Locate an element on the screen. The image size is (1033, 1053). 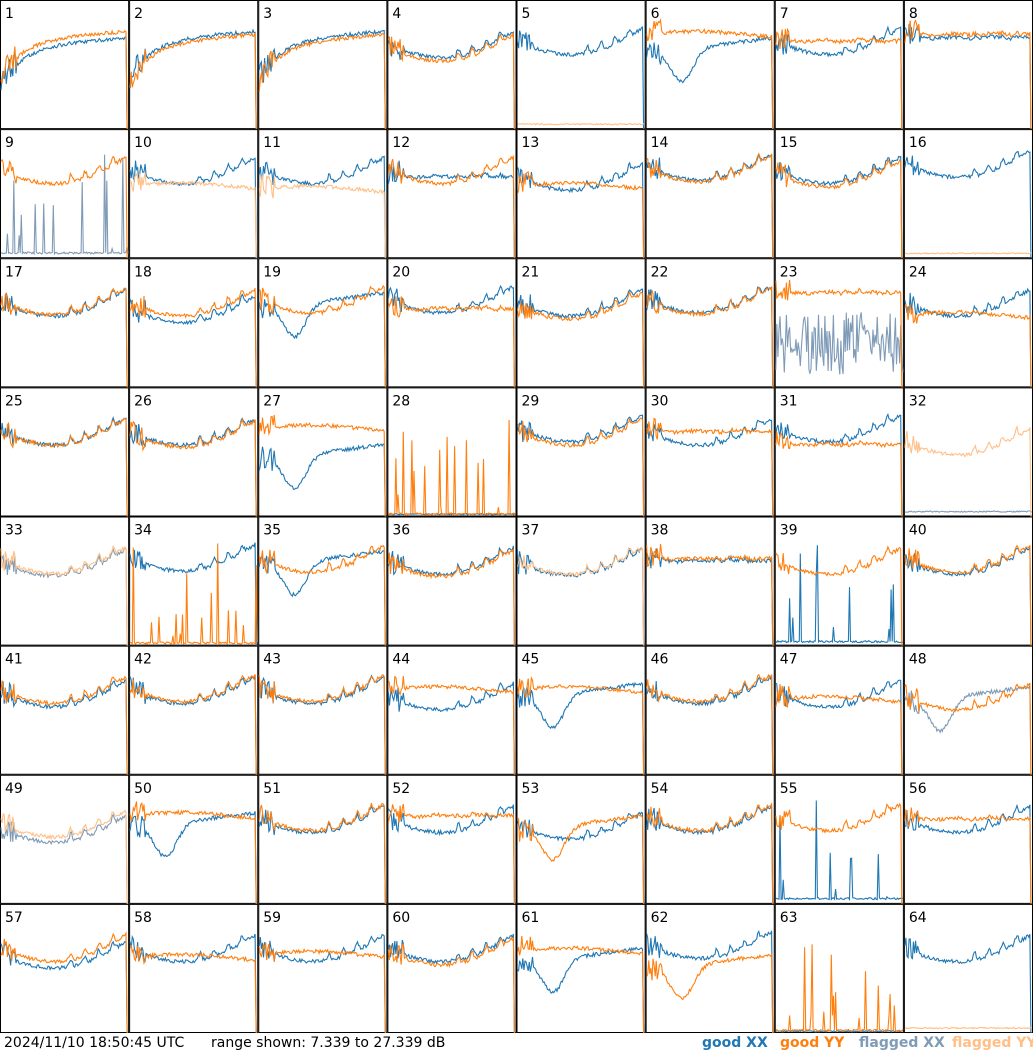
panel-9: 9 is located at coordinates (65, 194).